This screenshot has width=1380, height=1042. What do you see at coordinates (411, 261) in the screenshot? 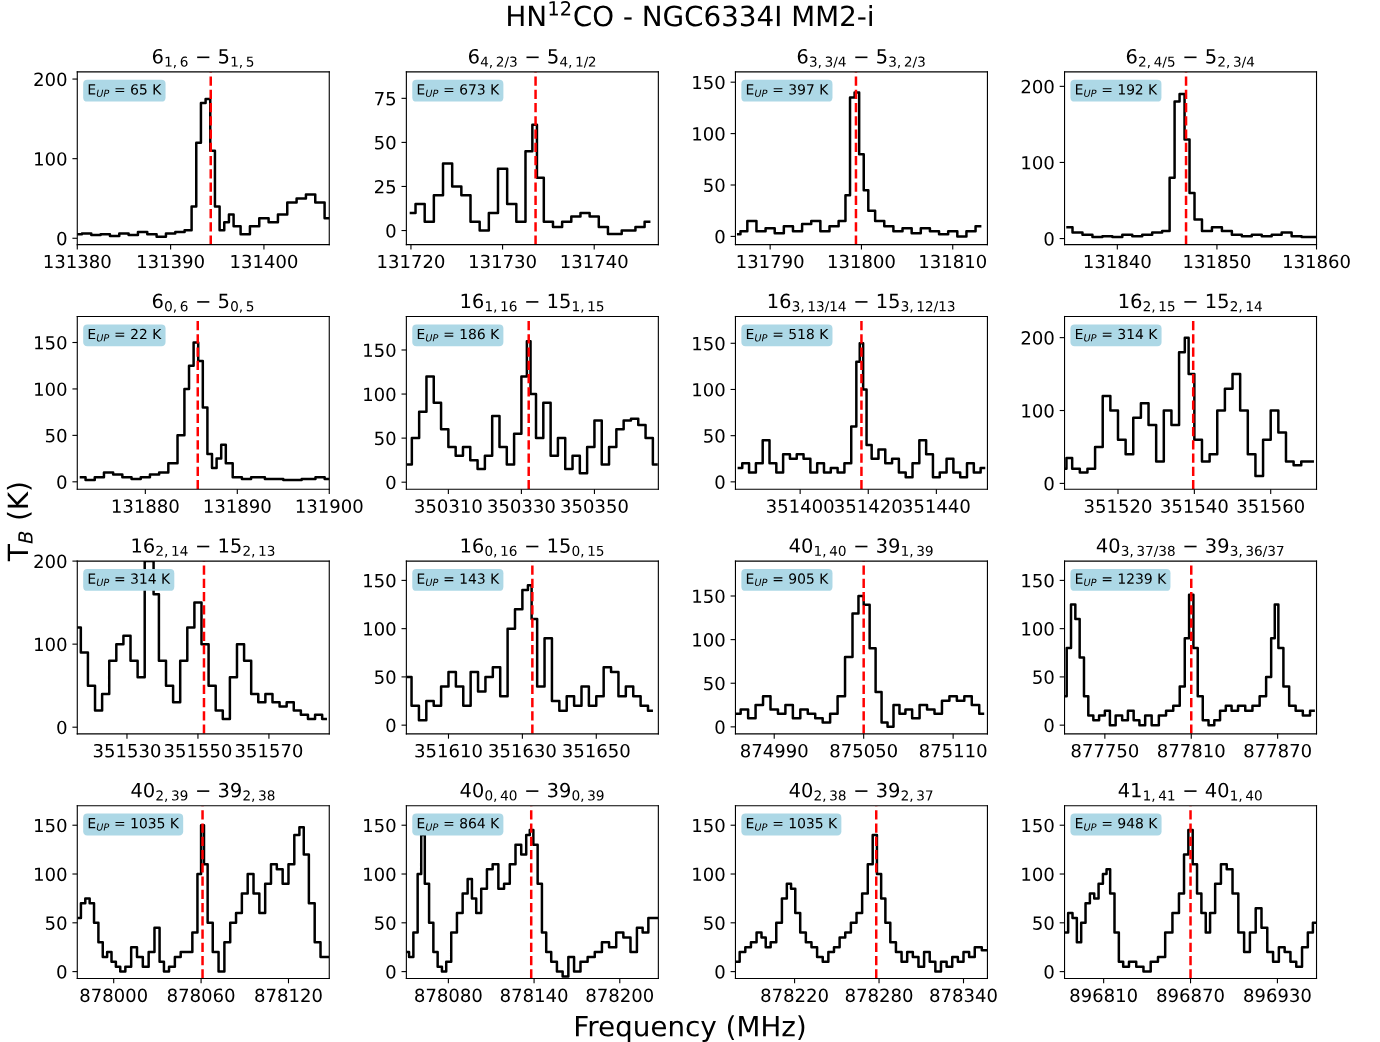
I see `x-tick-label: 131720` at bounding box center [411, 261].